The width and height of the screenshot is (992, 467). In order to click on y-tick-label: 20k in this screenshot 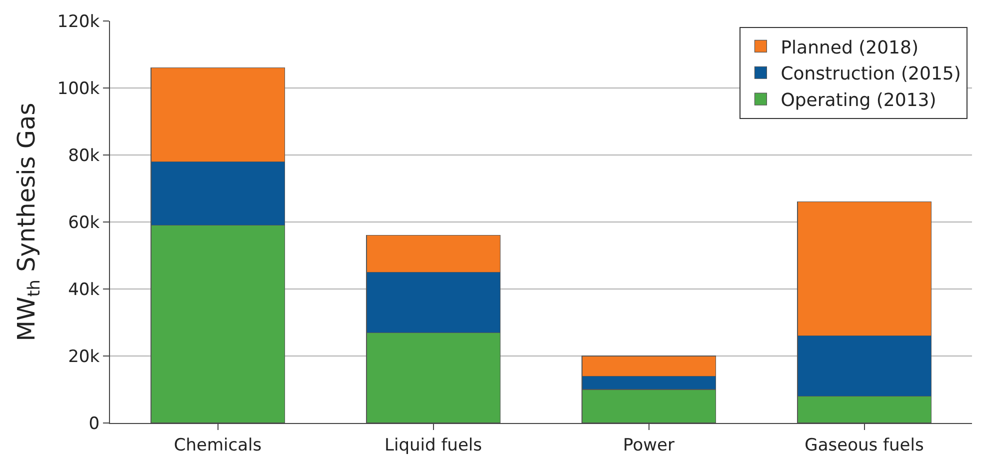, I will do `click(84, 356)`.